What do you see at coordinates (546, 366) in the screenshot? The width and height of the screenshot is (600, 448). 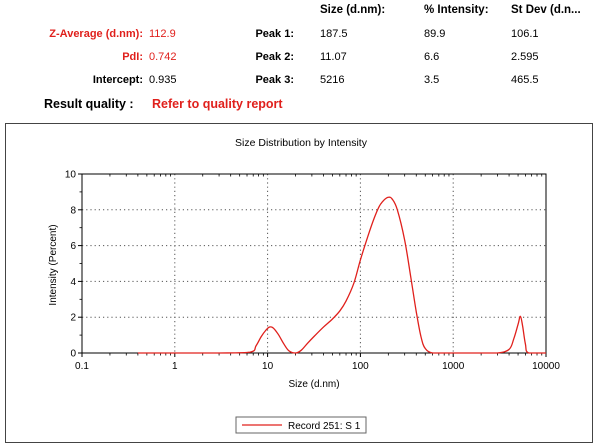 I see `x-tick-label: 10000` at bounding box center [546, 366].